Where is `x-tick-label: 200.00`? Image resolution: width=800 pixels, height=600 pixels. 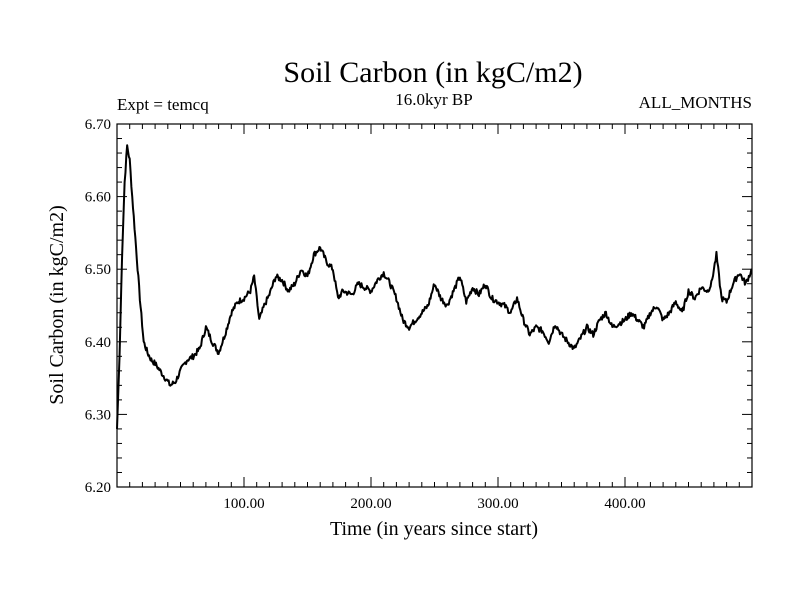 x-tick-label: 200.00 is located at coordinates (370, 504).